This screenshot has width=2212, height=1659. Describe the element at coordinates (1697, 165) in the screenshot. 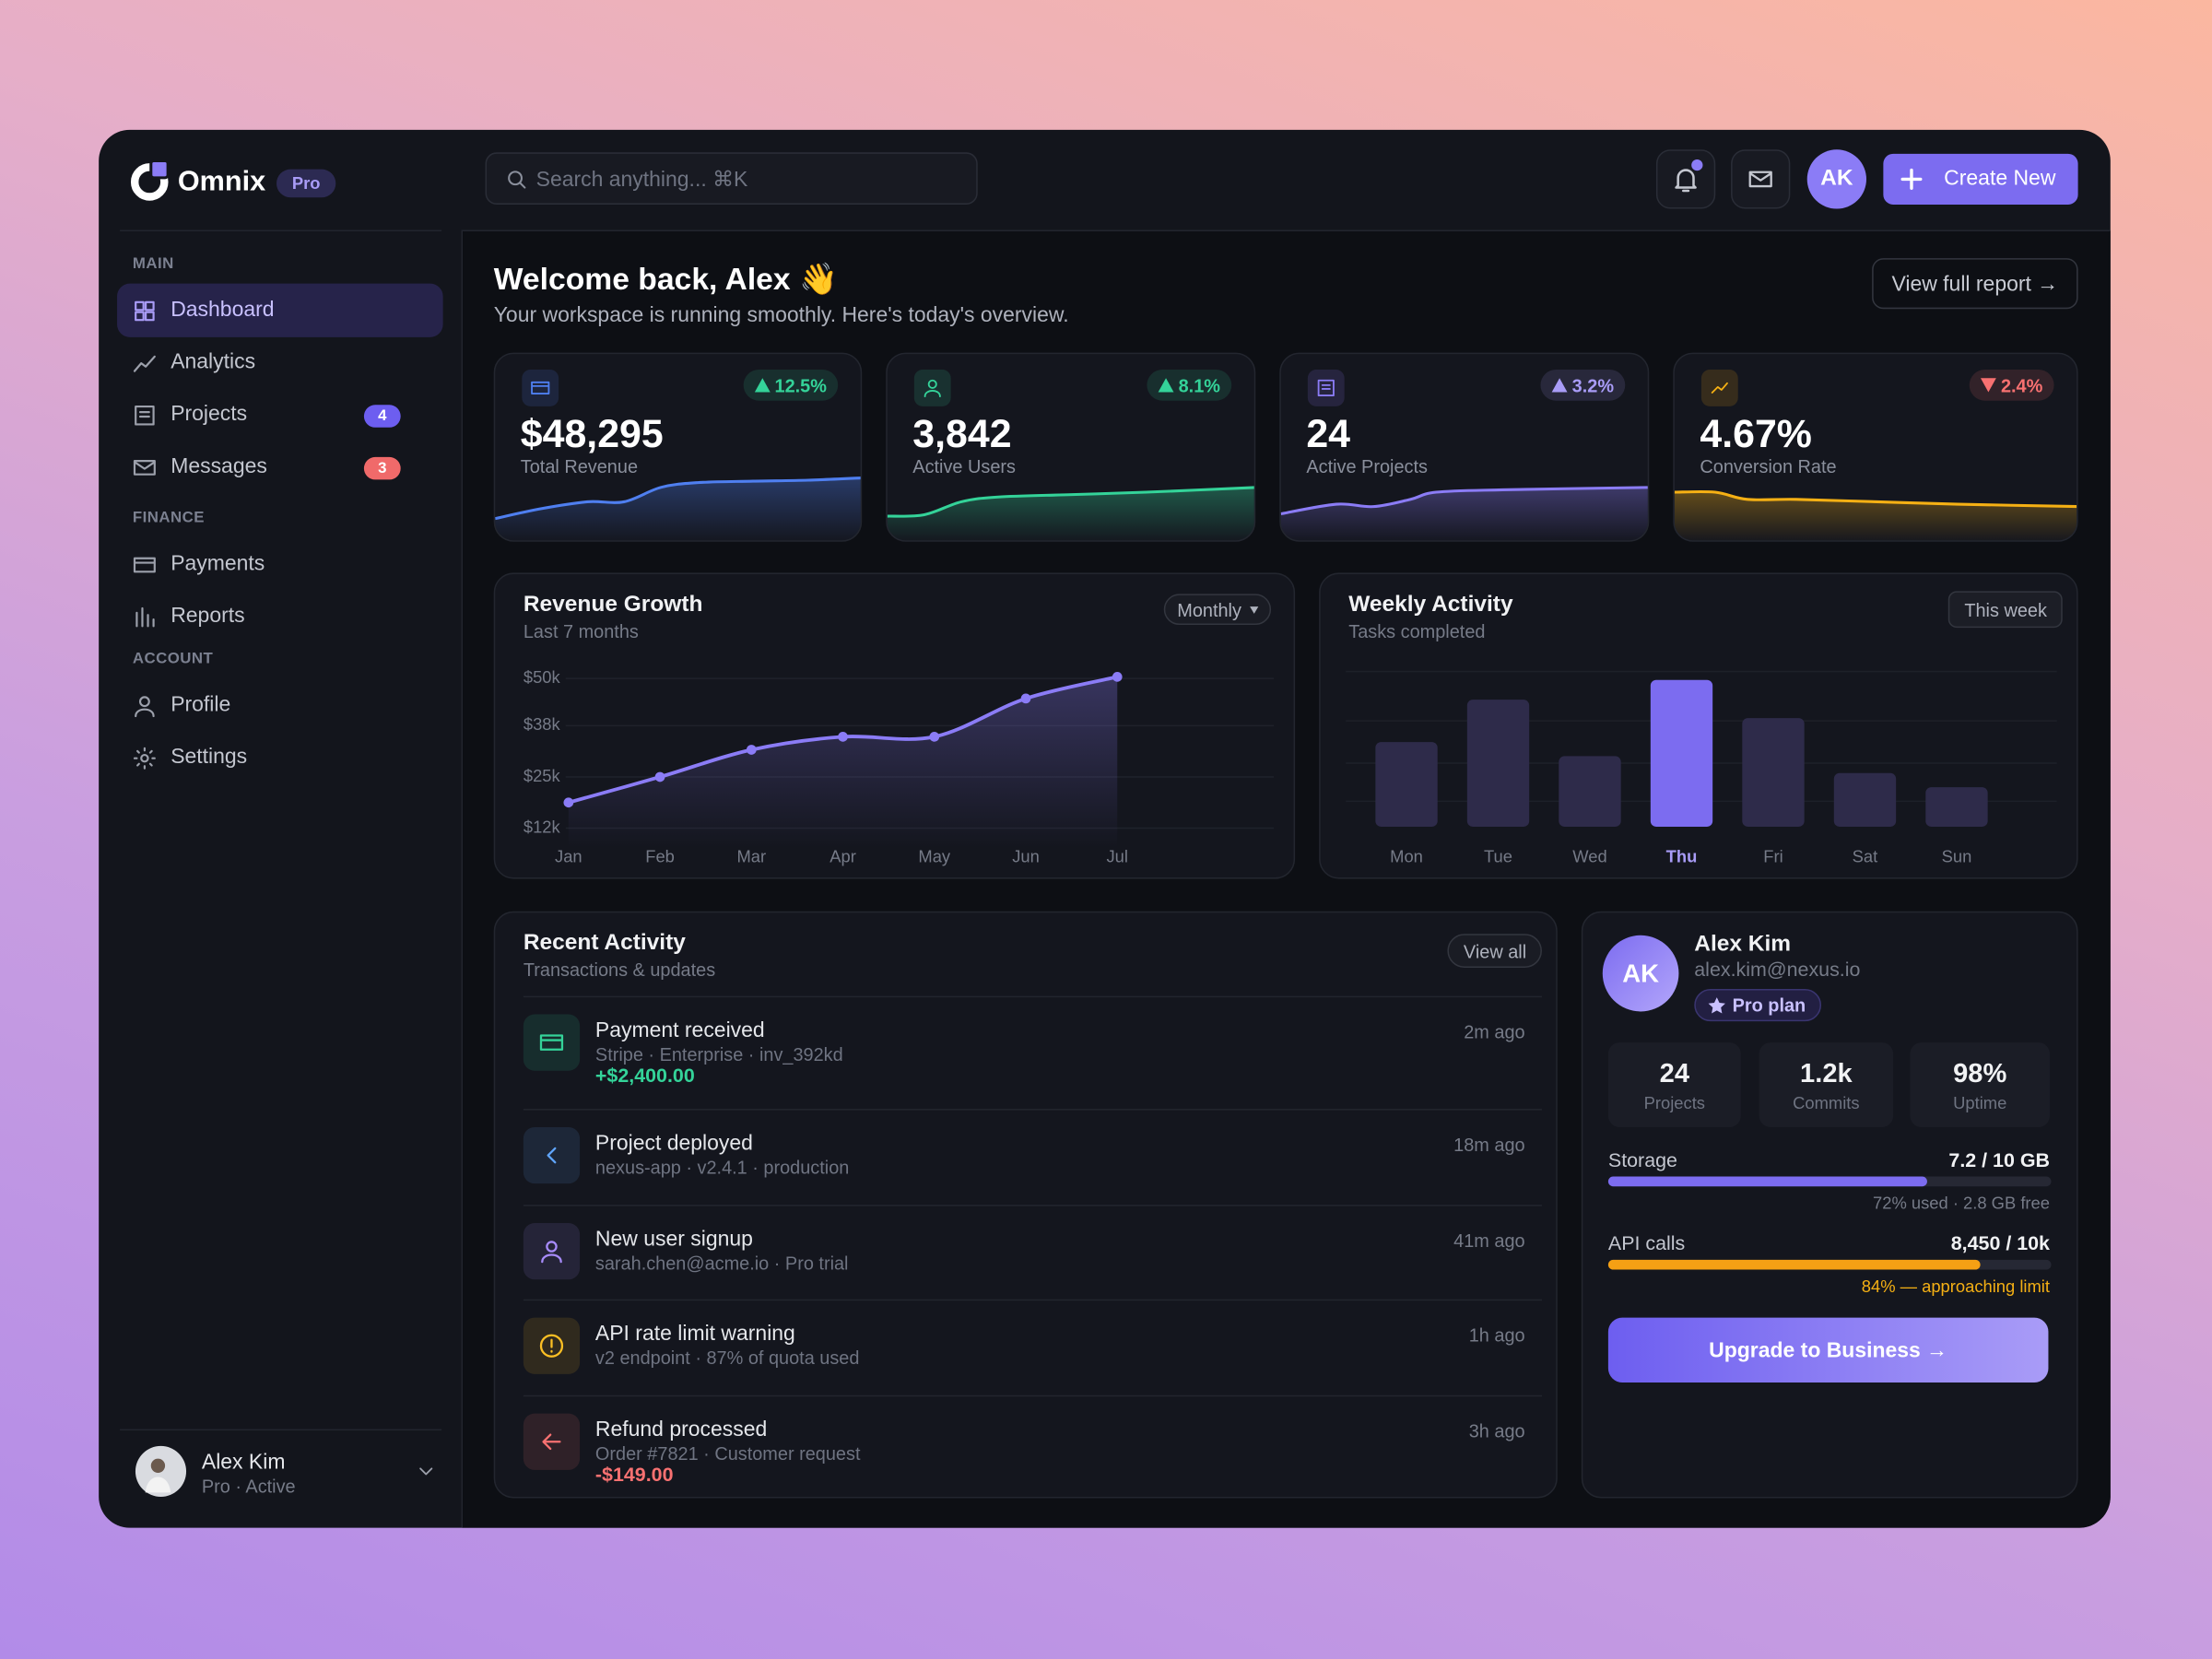

I see `notification-dot` at that location.